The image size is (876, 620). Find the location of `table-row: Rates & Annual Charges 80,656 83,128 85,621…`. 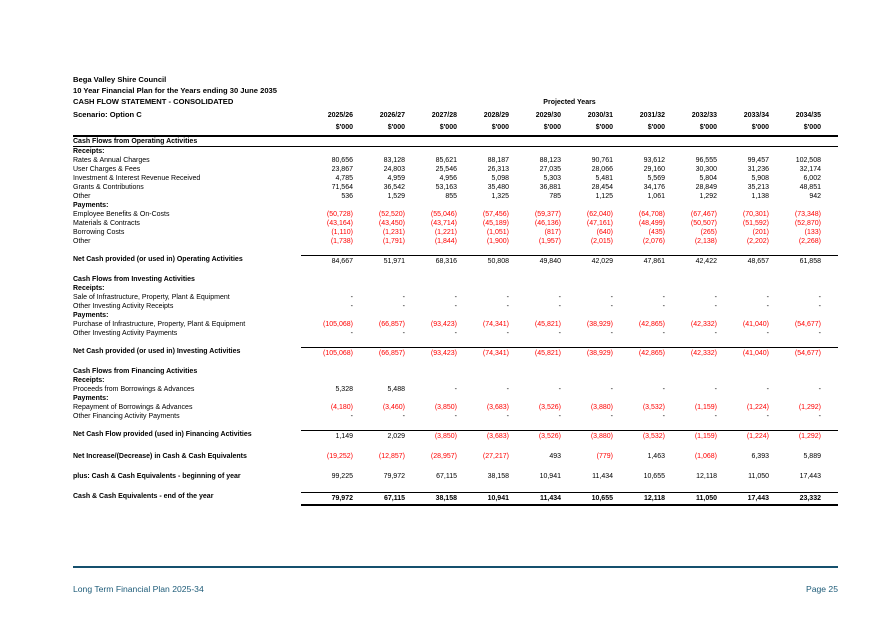

table-row: Rates & Annual Charges 80,656 83,128 85,621… is located at coordinates (455, 160).